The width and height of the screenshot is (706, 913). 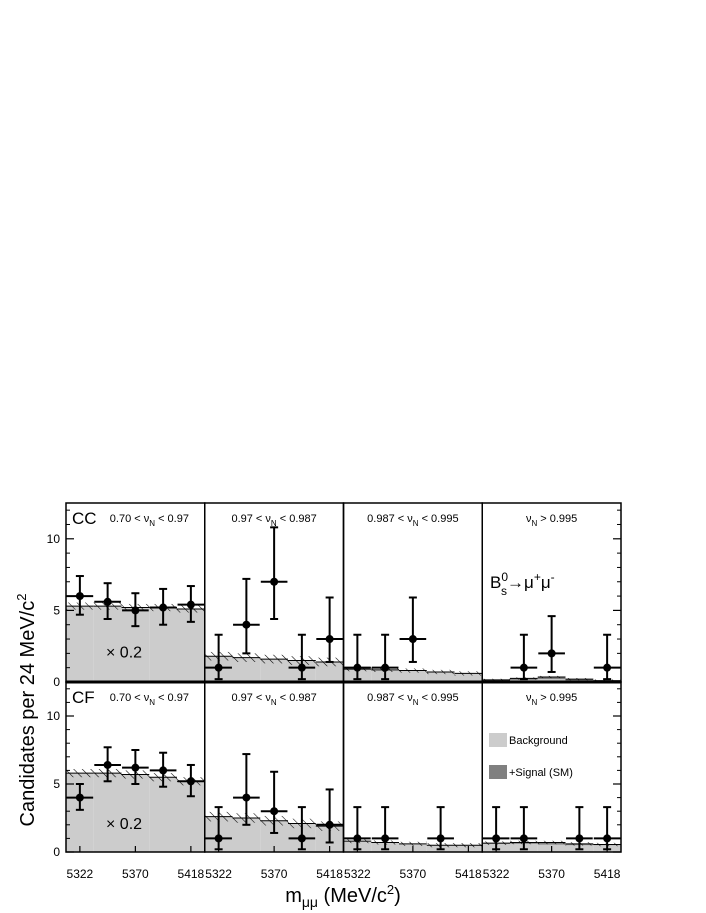 I want to click on legend-label-signal: +Signal (SM), so click(x=541, y=773).